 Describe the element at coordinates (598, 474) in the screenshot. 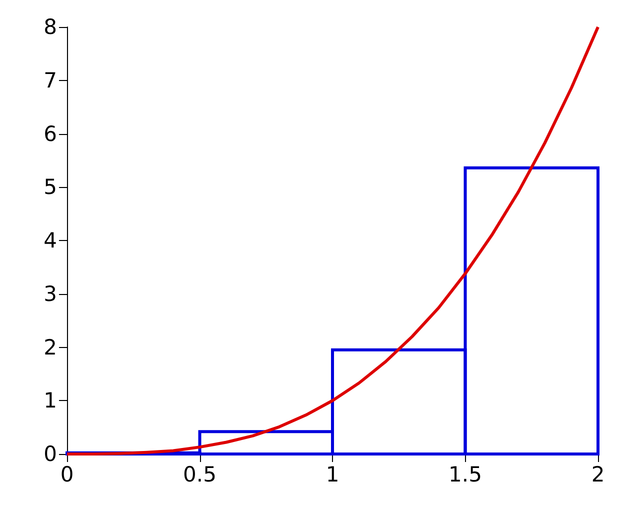

I see `x-tick-label: 2` at that location.